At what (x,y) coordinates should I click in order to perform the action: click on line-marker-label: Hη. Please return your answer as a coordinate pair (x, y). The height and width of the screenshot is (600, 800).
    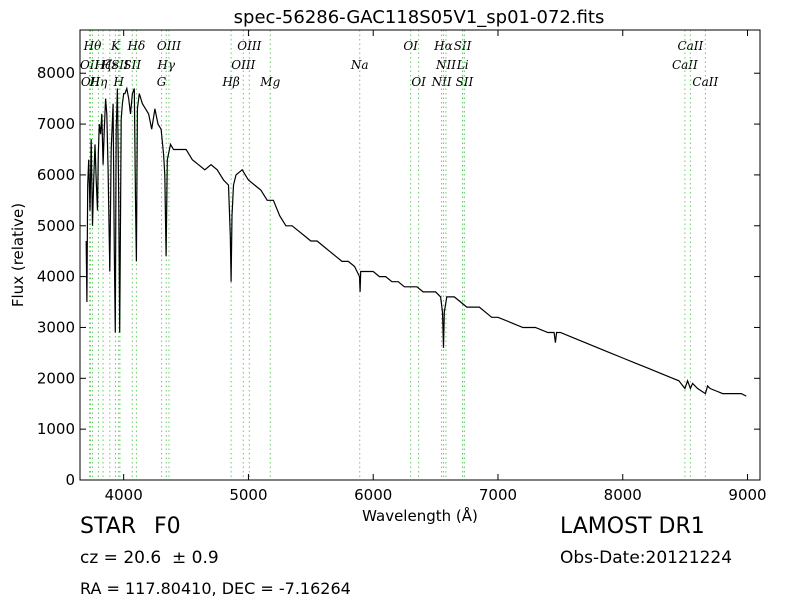
    Looking at the image, I should click on (98, 82).